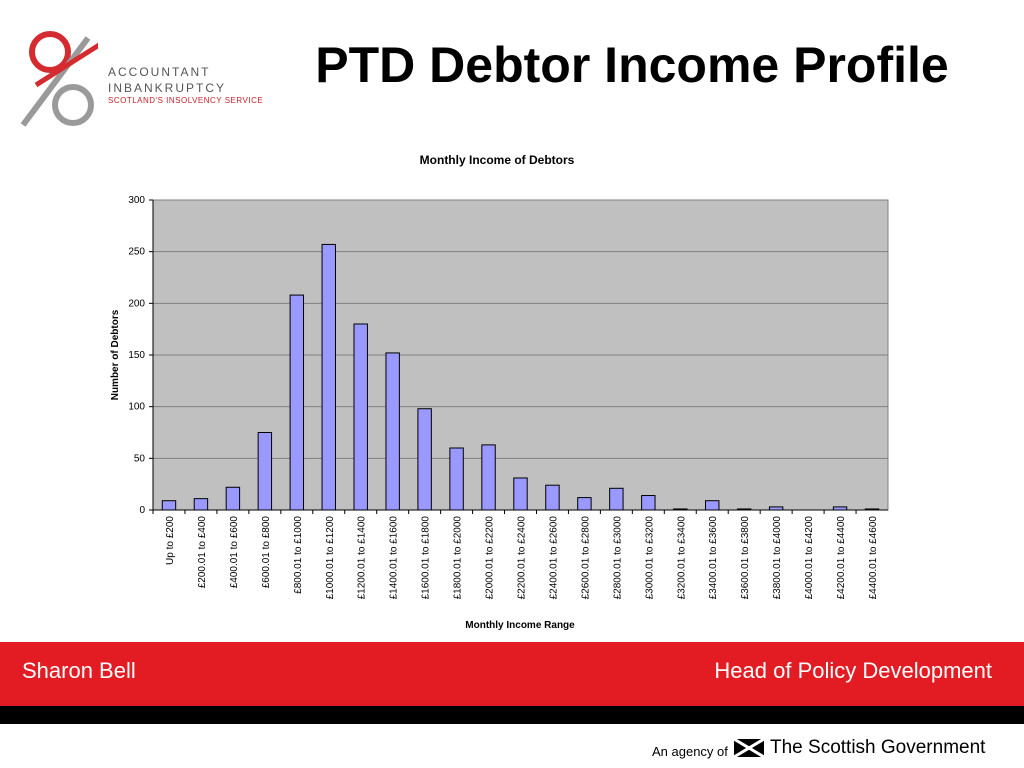 Image resolution: width=1024 pixels, height=768 pixels. Describe the element at coordinates (202, 552) in the screenshot. I see `x-tick-label: £200.01 to £400` at that location.